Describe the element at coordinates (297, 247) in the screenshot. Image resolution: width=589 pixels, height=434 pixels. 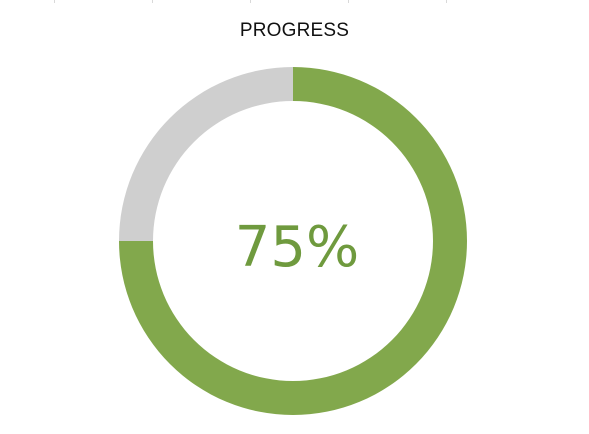
I see `progress-value-label: 75%` at that location.